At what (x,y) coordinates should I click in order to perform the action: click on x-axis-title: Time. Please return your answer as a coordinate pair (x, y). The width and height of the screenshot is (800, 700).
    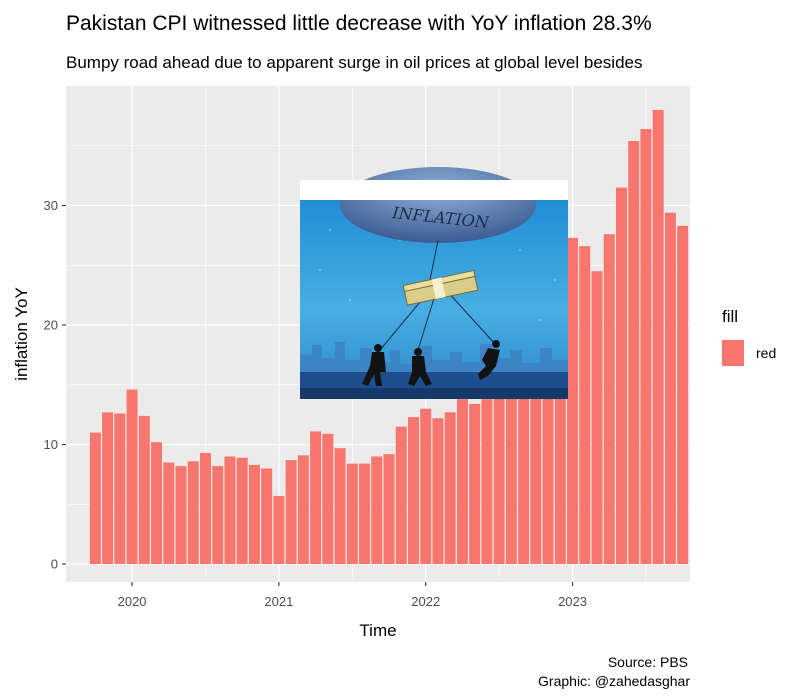
    Looking at the image, I should click on (377, 630).